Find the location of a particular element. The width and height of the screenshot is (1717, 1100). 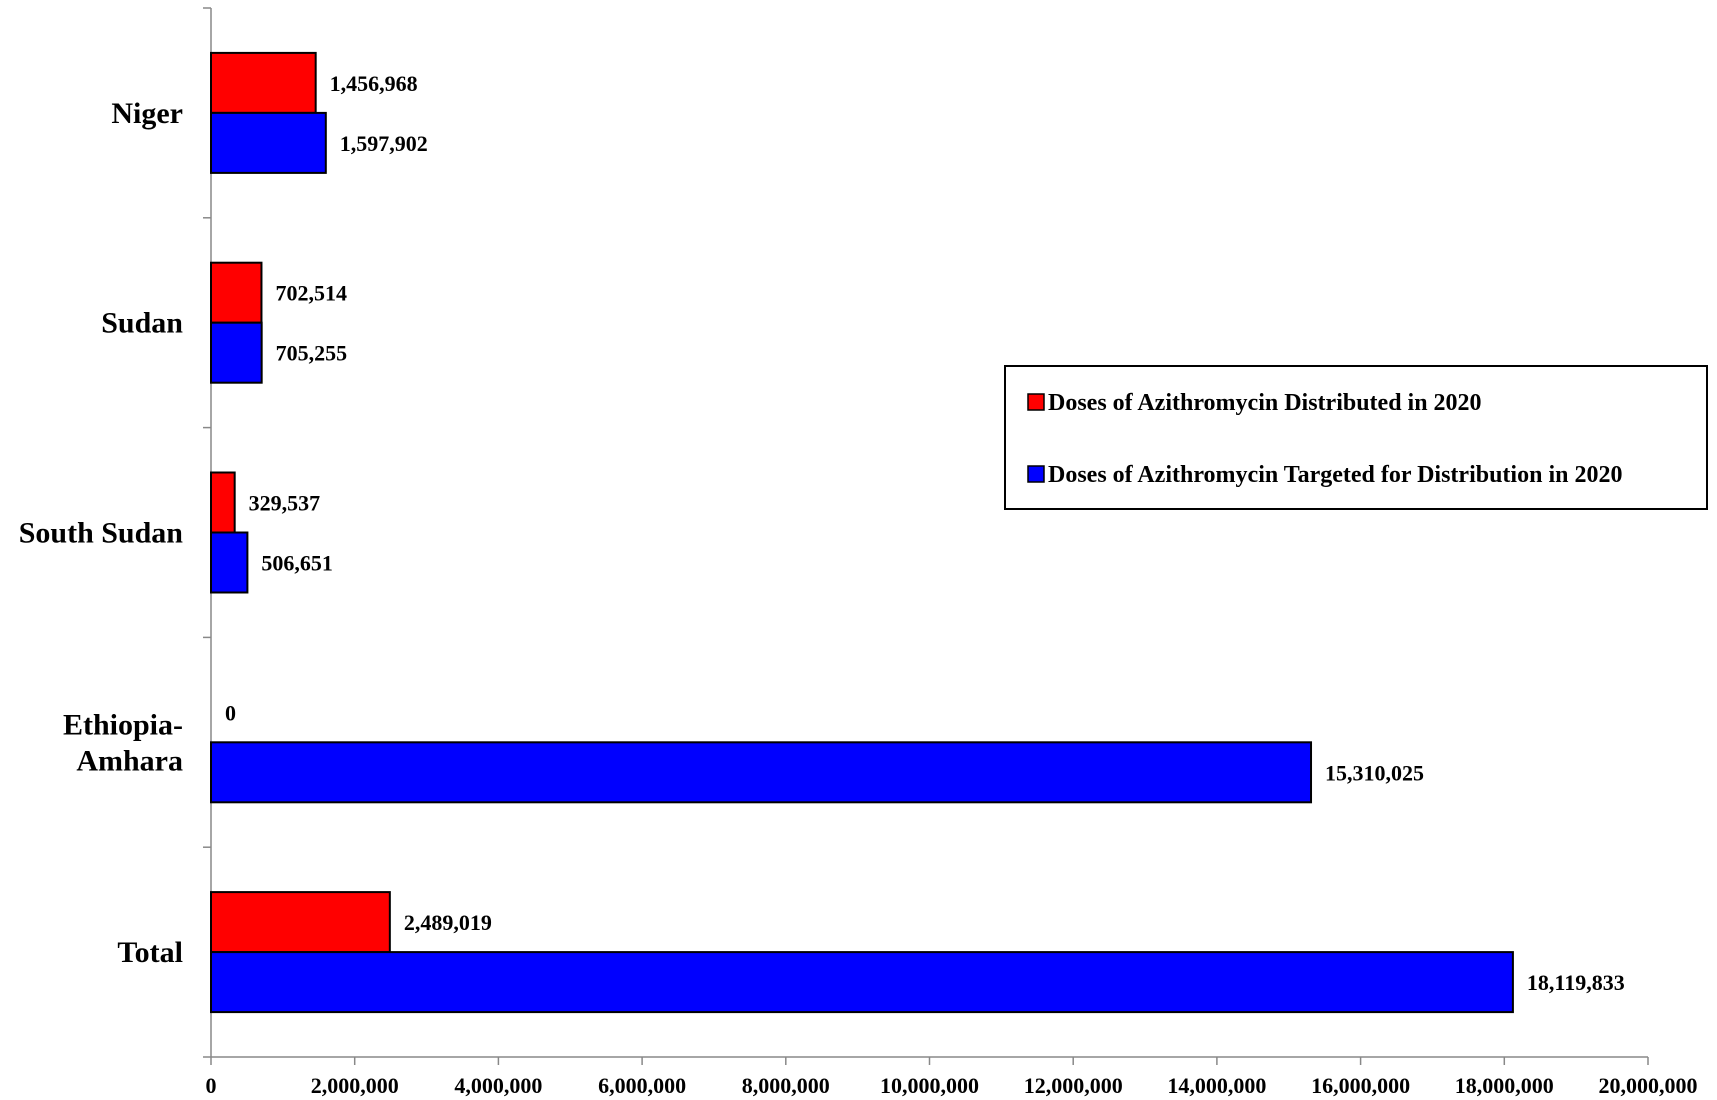

category-label: Sudan is located at coordinates (142, 323).